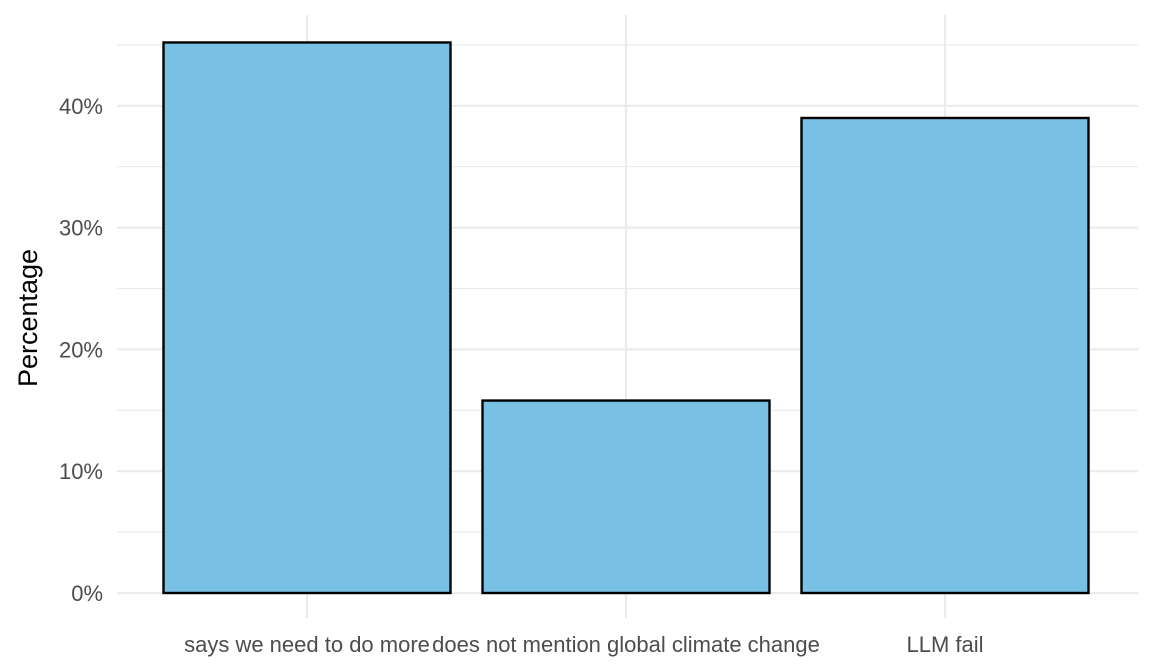 The height and width of the screenshot is (672, 1152). I want to click on y-axis-title: Percentage, so click(28, 318).